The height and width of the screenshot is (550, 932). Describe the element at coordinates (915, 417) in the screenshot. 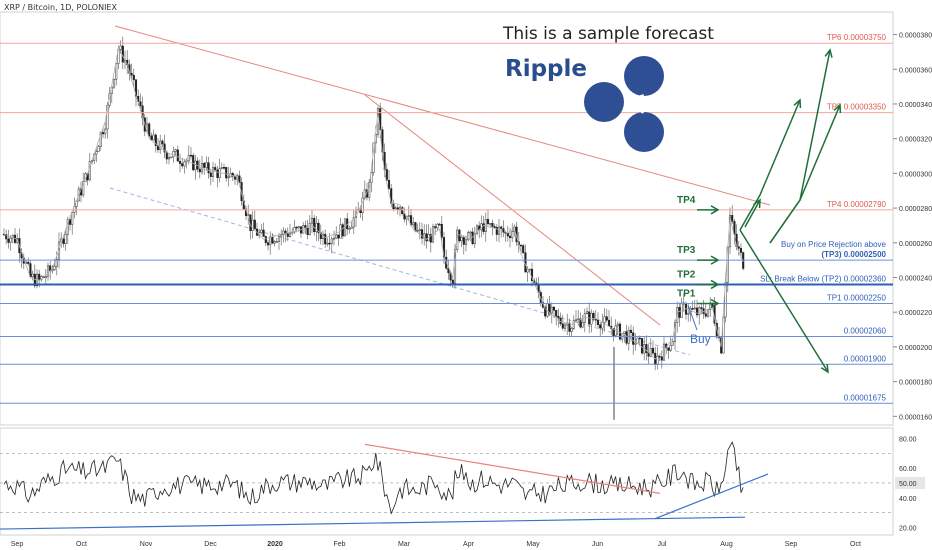

I see `price-tick-label: 0.00001600` at that location.